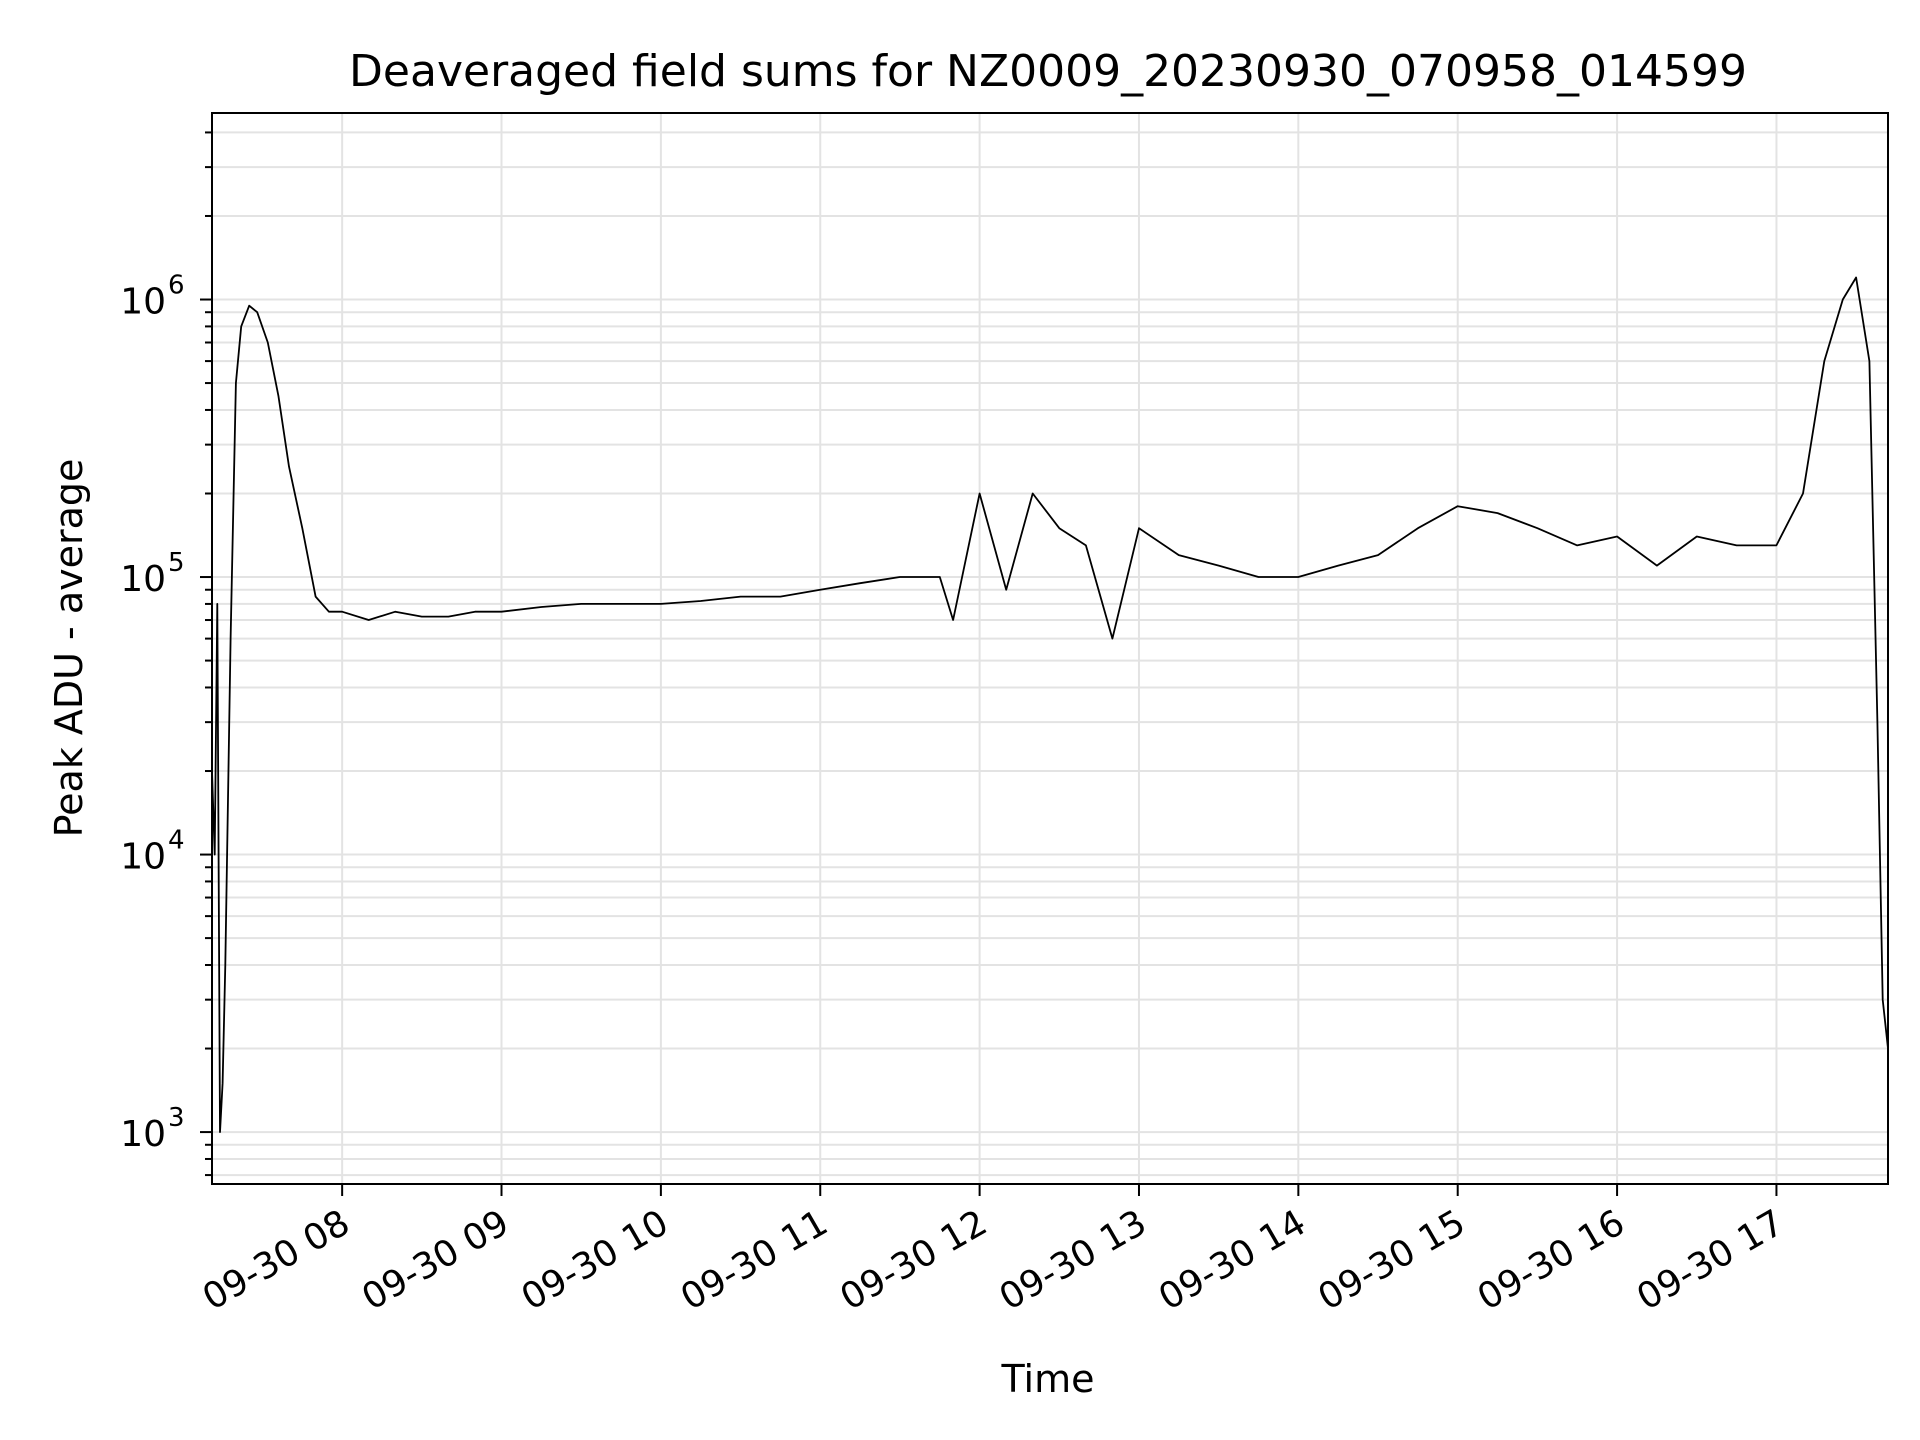 The image size is (1920, 1440). I want to click on y-tick-exponent: 6, so click(176, 286).